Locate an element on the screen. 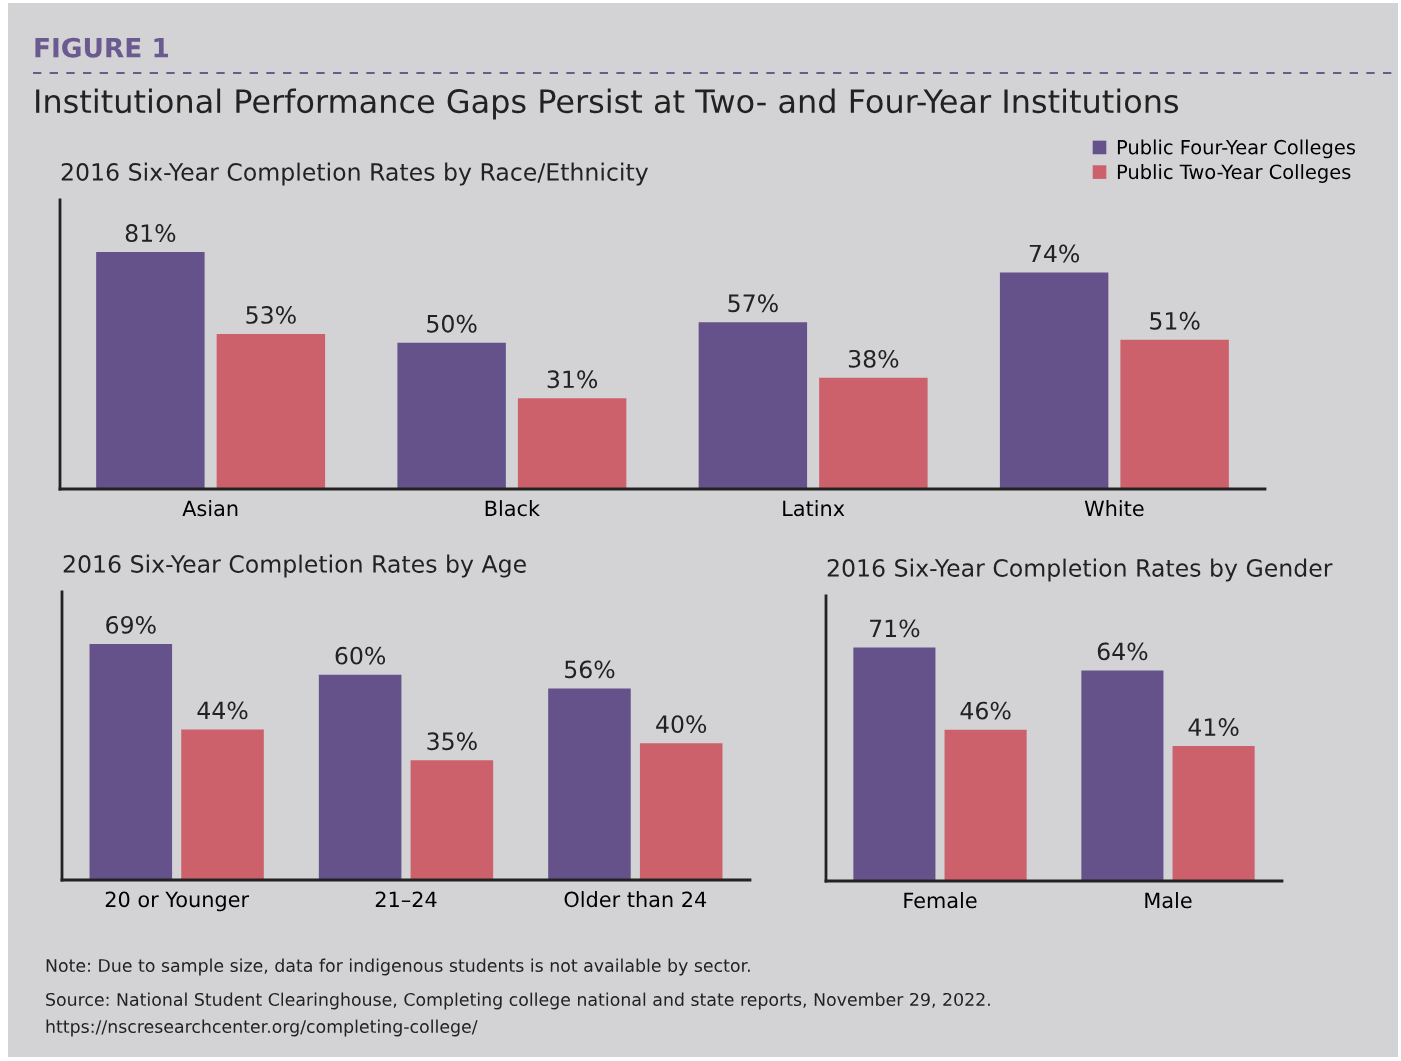 This screenshot has width=1401, height=1061. data-label: 31% is located at coordinates (572, 379).